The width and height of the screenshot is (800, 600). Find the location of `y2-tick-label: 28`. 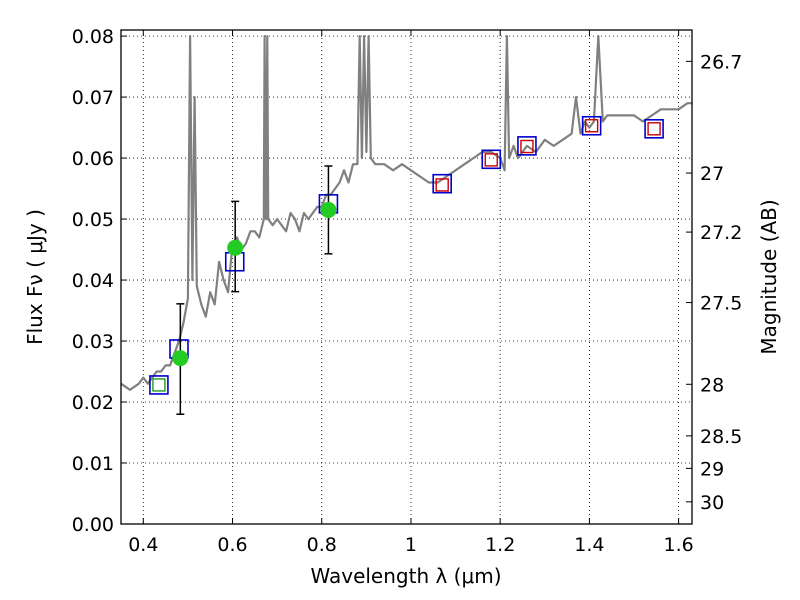

y2-tick-label: 28 is located at coordinates (712, 385).